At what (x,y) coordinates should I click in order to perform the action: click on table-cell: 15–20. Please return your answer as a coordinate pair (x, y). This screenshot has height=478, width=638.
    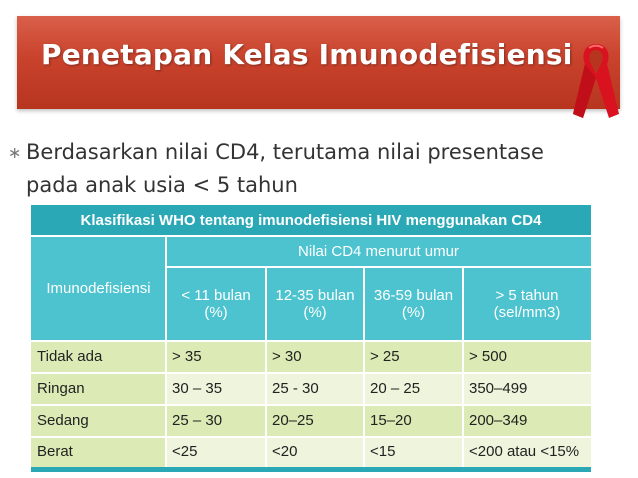
    Looking at the image, I should click on (413, 421).